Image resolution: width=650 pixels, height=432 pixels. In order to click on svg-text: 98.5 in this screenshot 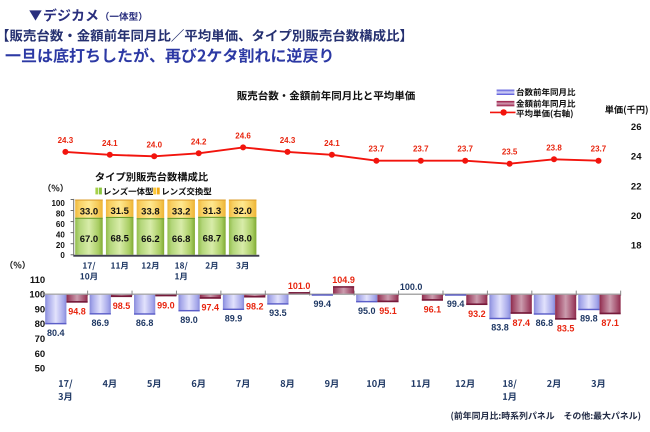, I will do `click(122, 306)`.